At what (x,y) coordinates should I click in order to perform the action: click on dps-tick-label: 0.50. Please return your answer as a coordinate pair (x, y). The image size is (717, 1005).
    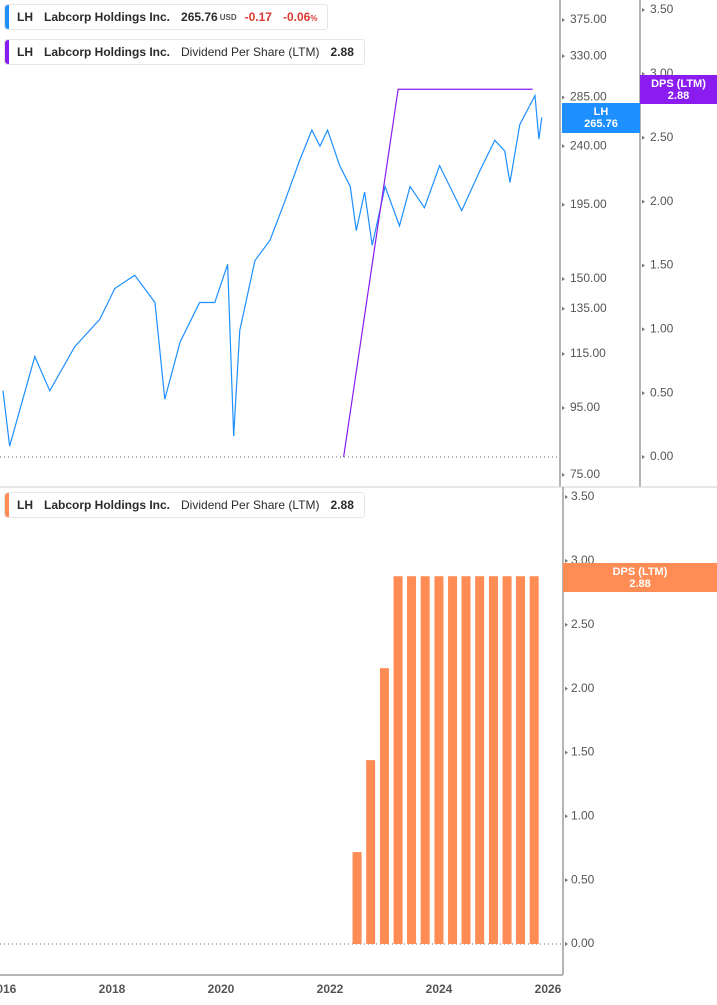
    Looking at the image, I should click on (662, 392).